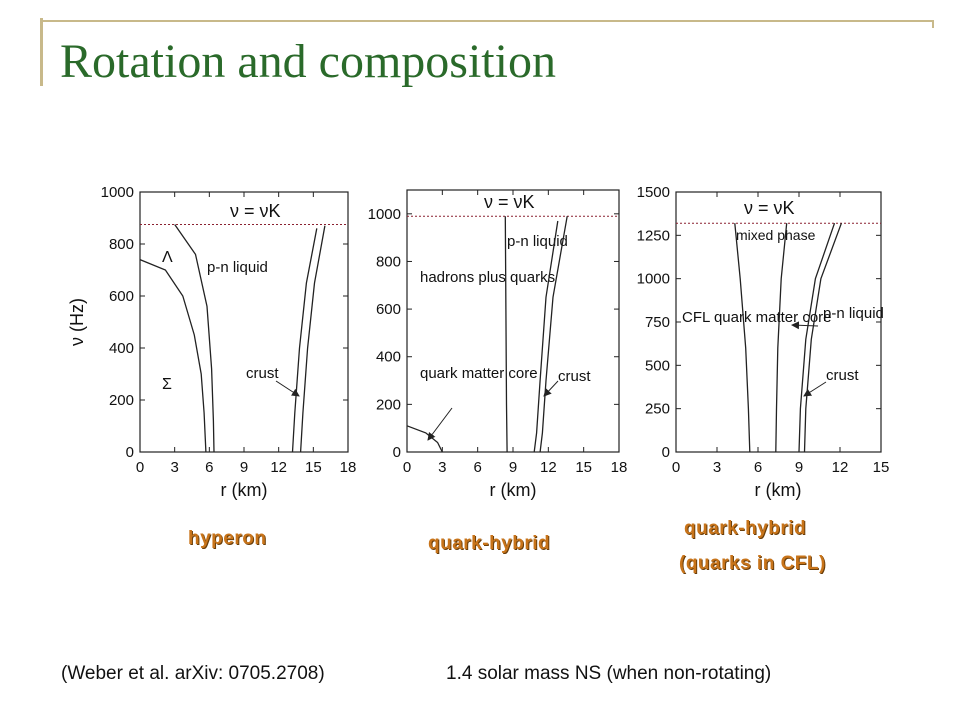 This screenshot has width=960, height=720. What do you see at coordinates (77, 322) in the screenshot?
I see `y-axis-label: ν (Hz)` at bounding box center [77, 322].